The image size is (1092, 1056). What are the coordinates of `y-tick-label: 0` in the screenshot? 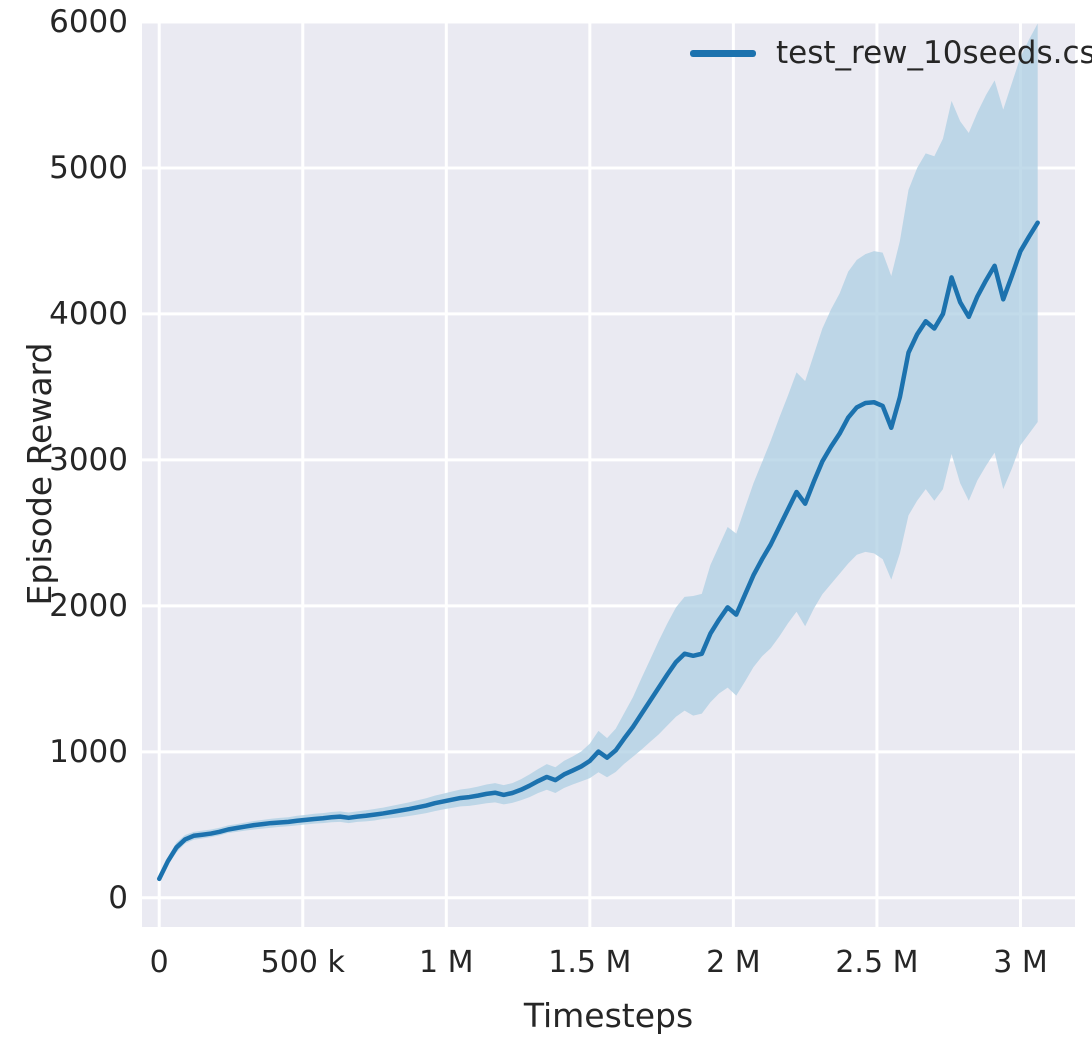 It's located at (118, 897).